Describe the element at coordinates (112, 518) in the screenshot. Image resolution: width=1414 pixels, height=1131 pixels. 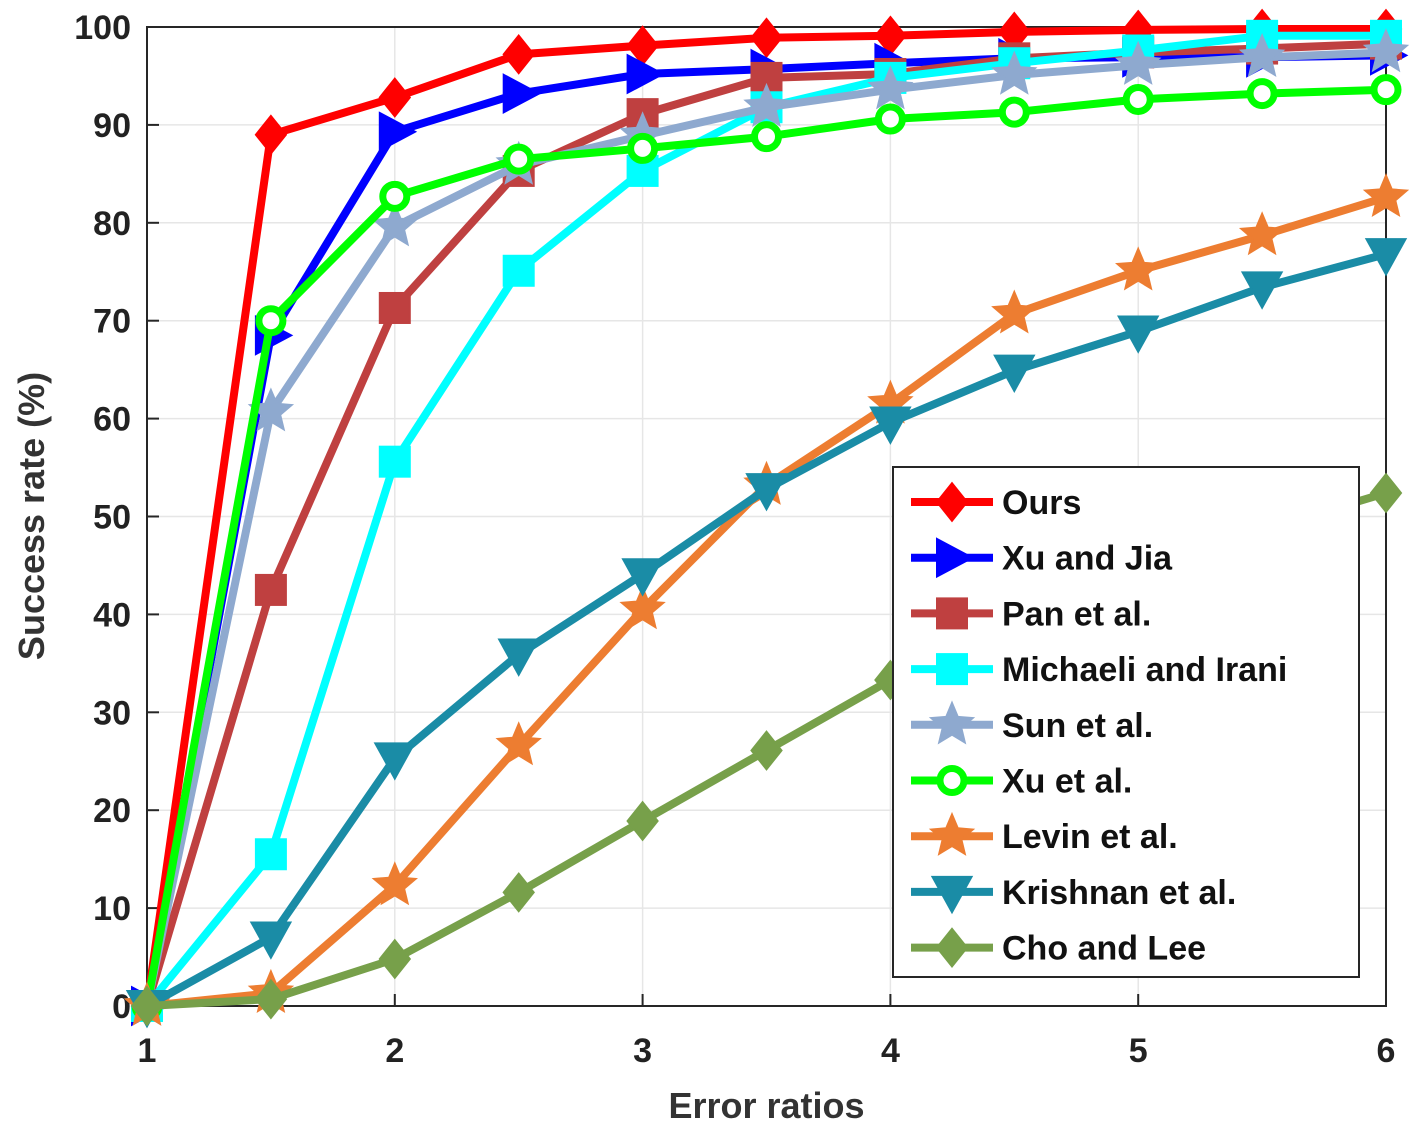
I see `y-tick-label: 50` at that location.